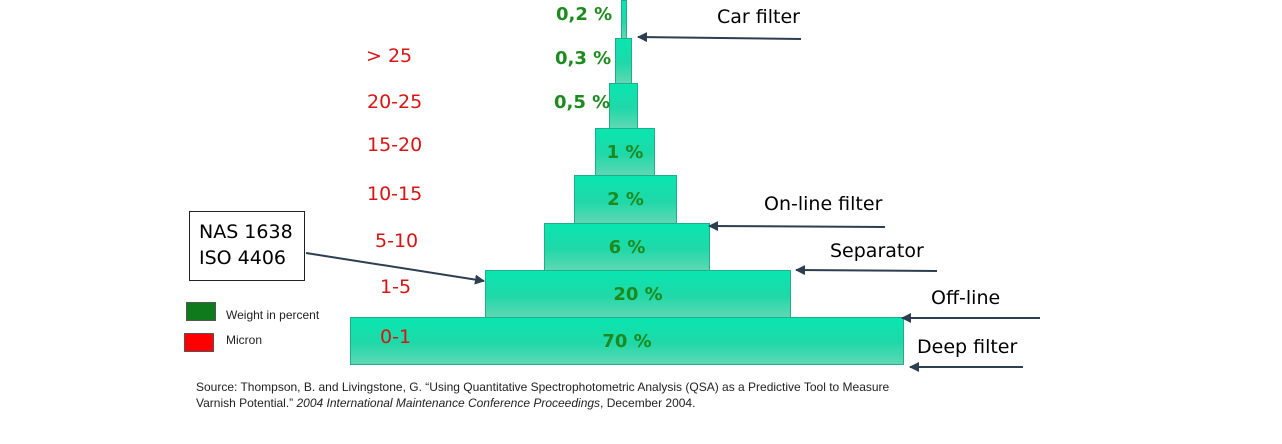  Describe the element at coordinates (584, 14) in the screenshot. I see `weight-label-0-2: 0,2 %` at that location.